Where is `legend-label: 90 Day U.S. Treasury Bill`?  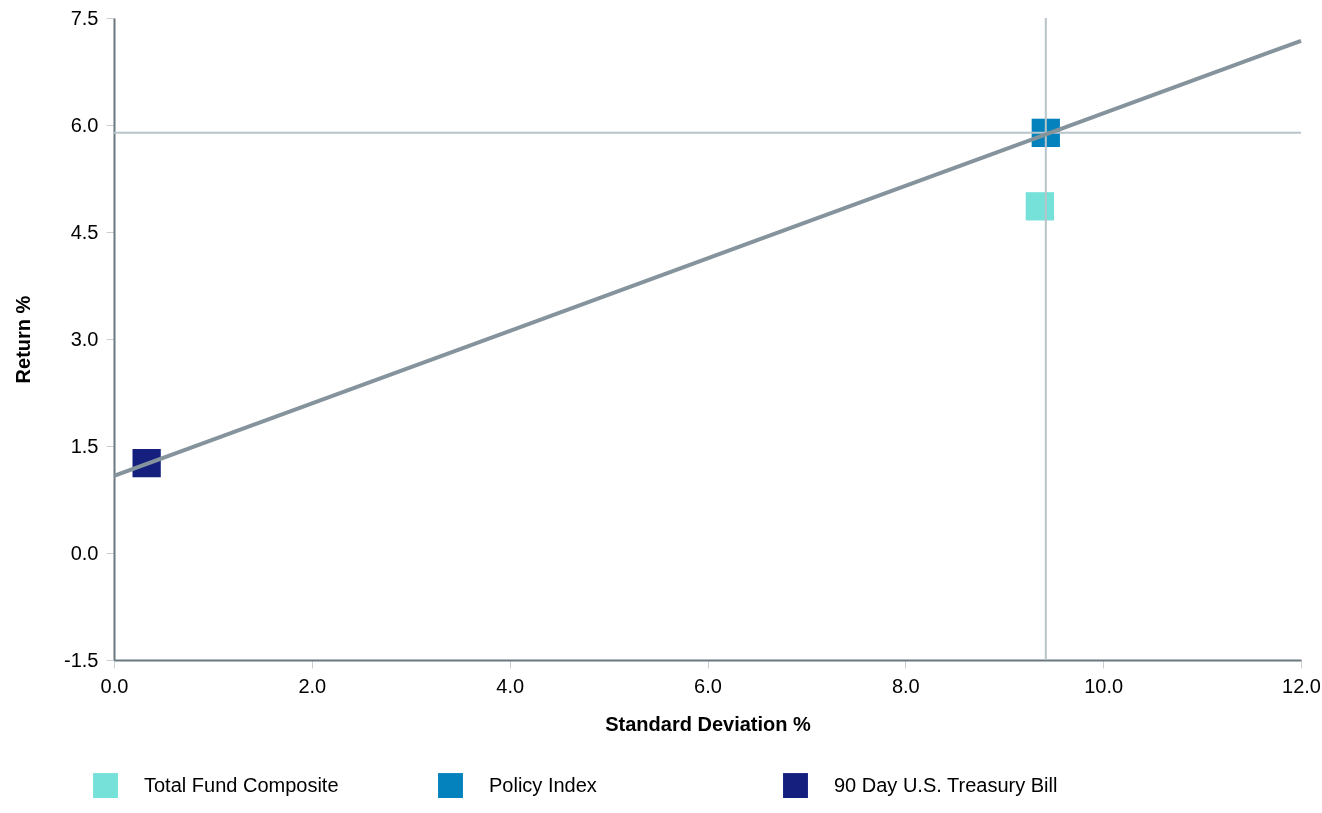
legend-label: 90 Day U.S. Treasury Bill is located at coordinates (946, 784).